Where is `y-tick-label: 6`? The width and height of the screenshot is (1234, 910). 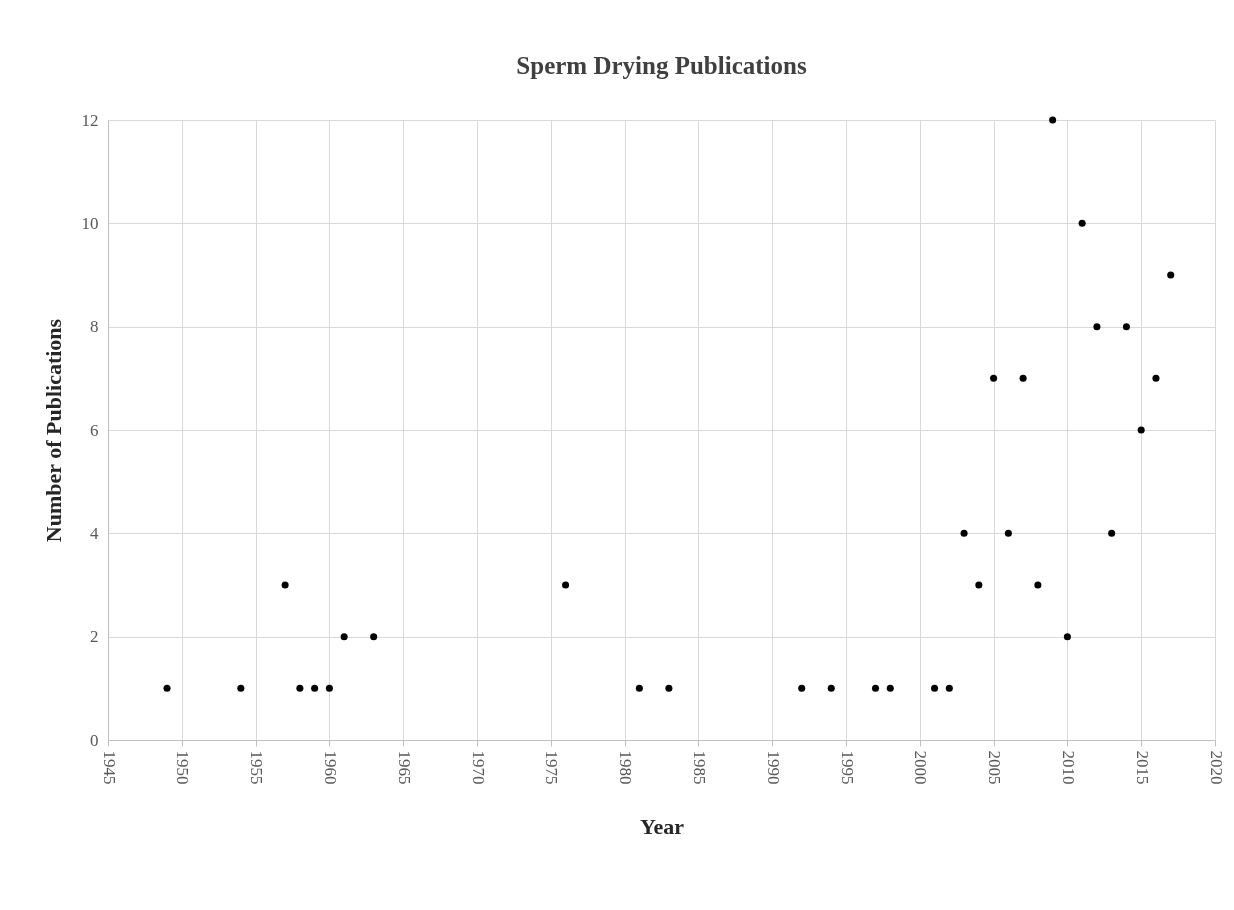 y-tick-label: 6 is located at coordinates (94, 430).